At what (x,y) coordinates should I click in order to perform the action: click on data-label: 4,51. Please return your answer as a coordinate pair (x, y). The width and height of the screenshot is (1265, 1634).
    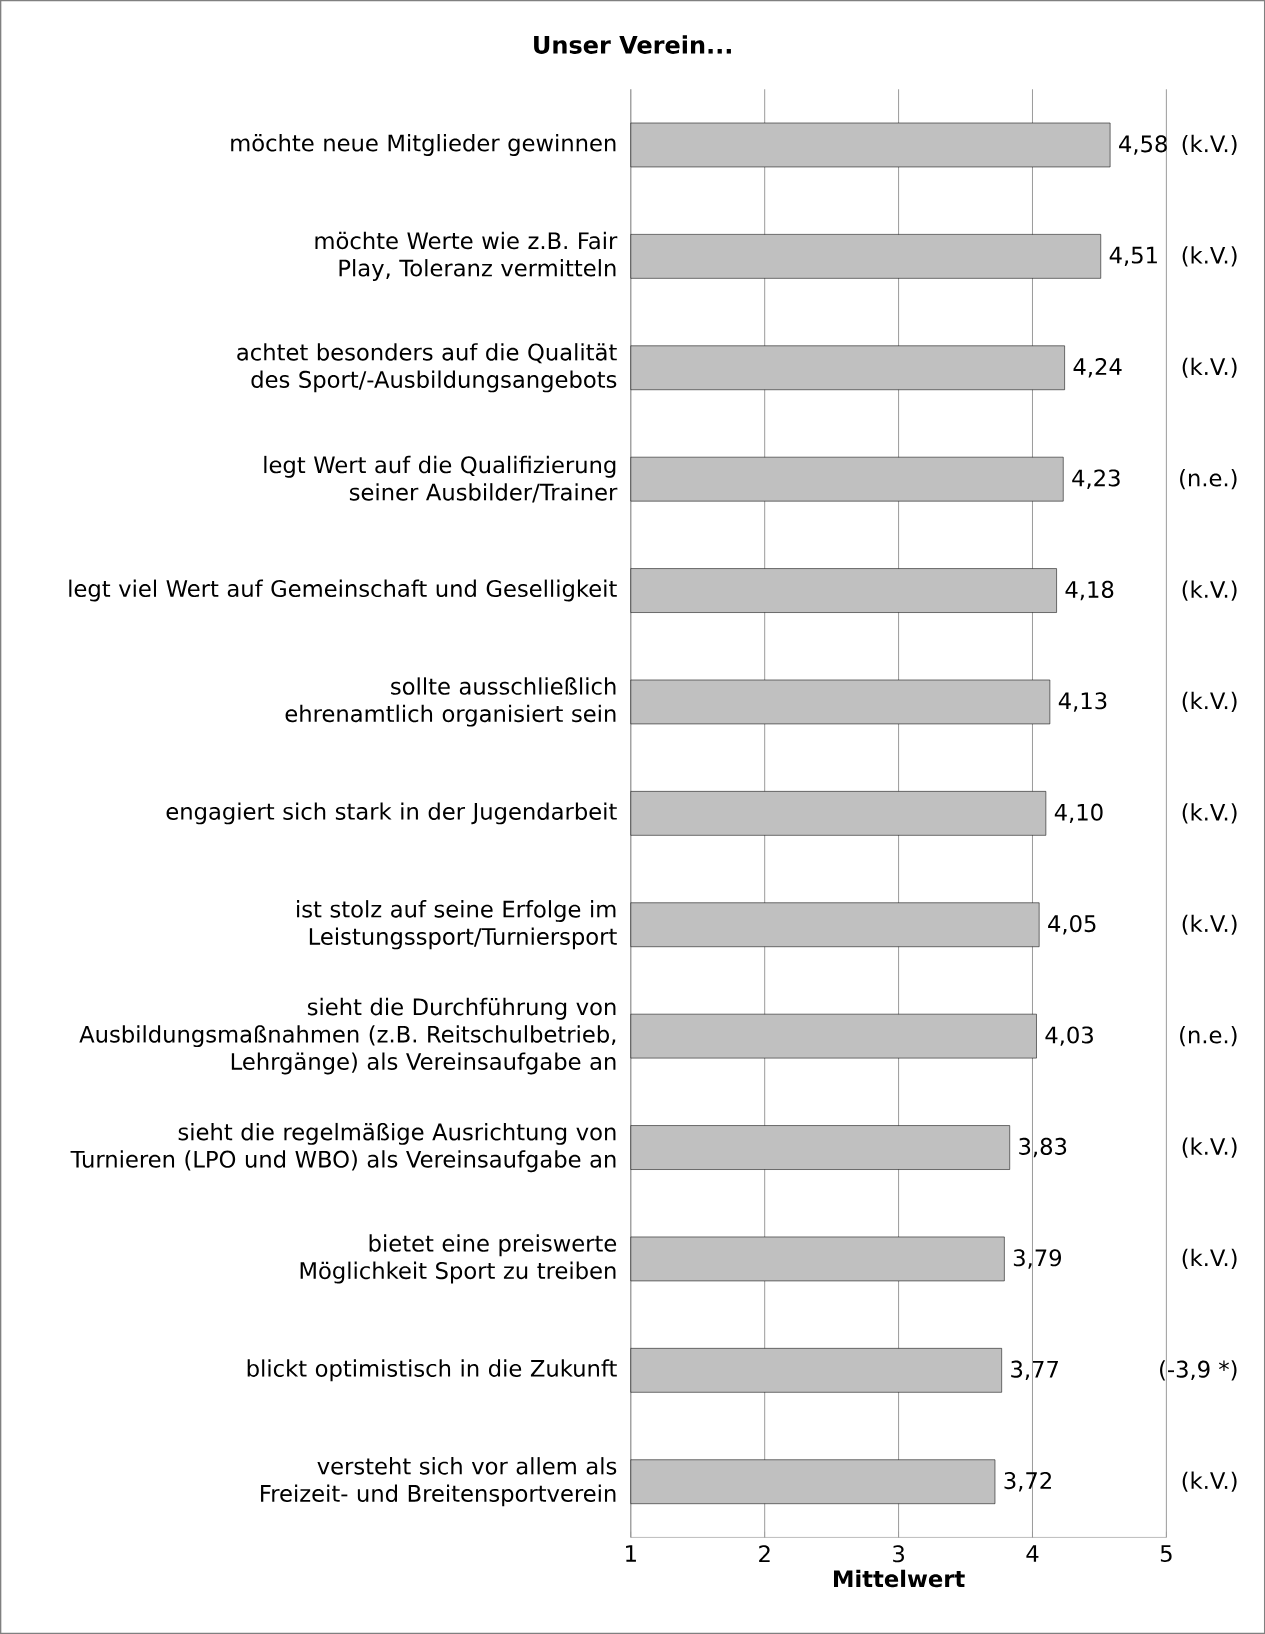
    Looking at the image, I should click on (1133, 256).